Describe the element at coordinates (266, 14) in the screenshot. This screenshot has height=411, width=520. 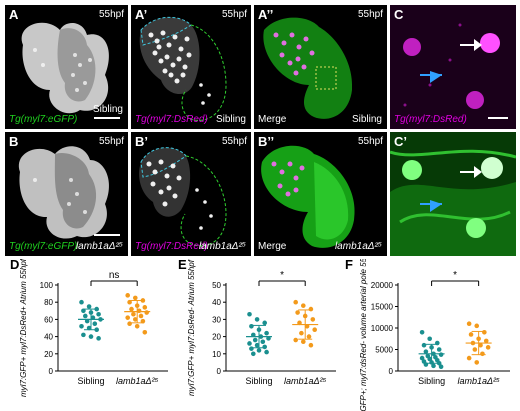
I see `panel-label: A’’` at that location.